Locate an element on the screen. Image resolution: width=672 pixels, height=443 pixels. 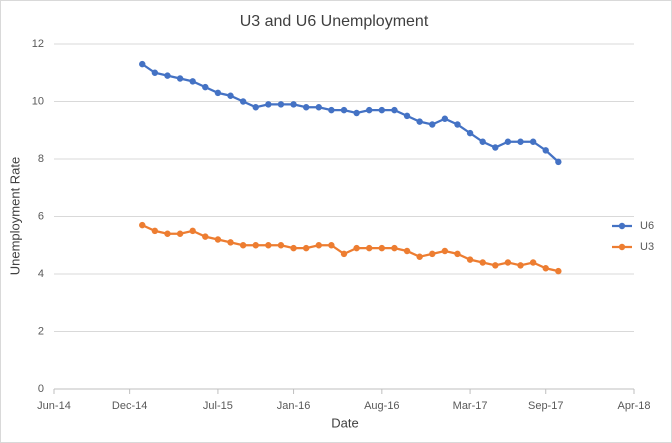
y-tick-label: 10 is located at coordinates (38, 101).